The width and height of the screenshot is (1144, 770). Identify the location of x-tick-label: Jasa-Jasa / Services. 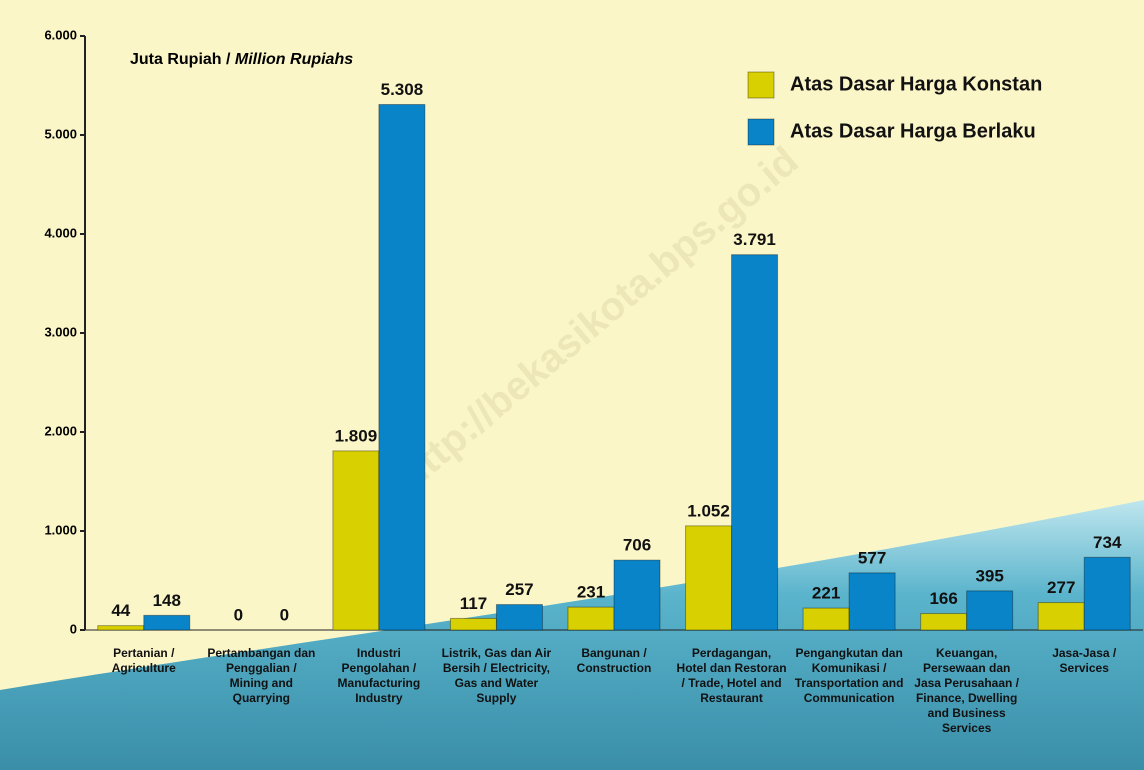
(1084, 660).